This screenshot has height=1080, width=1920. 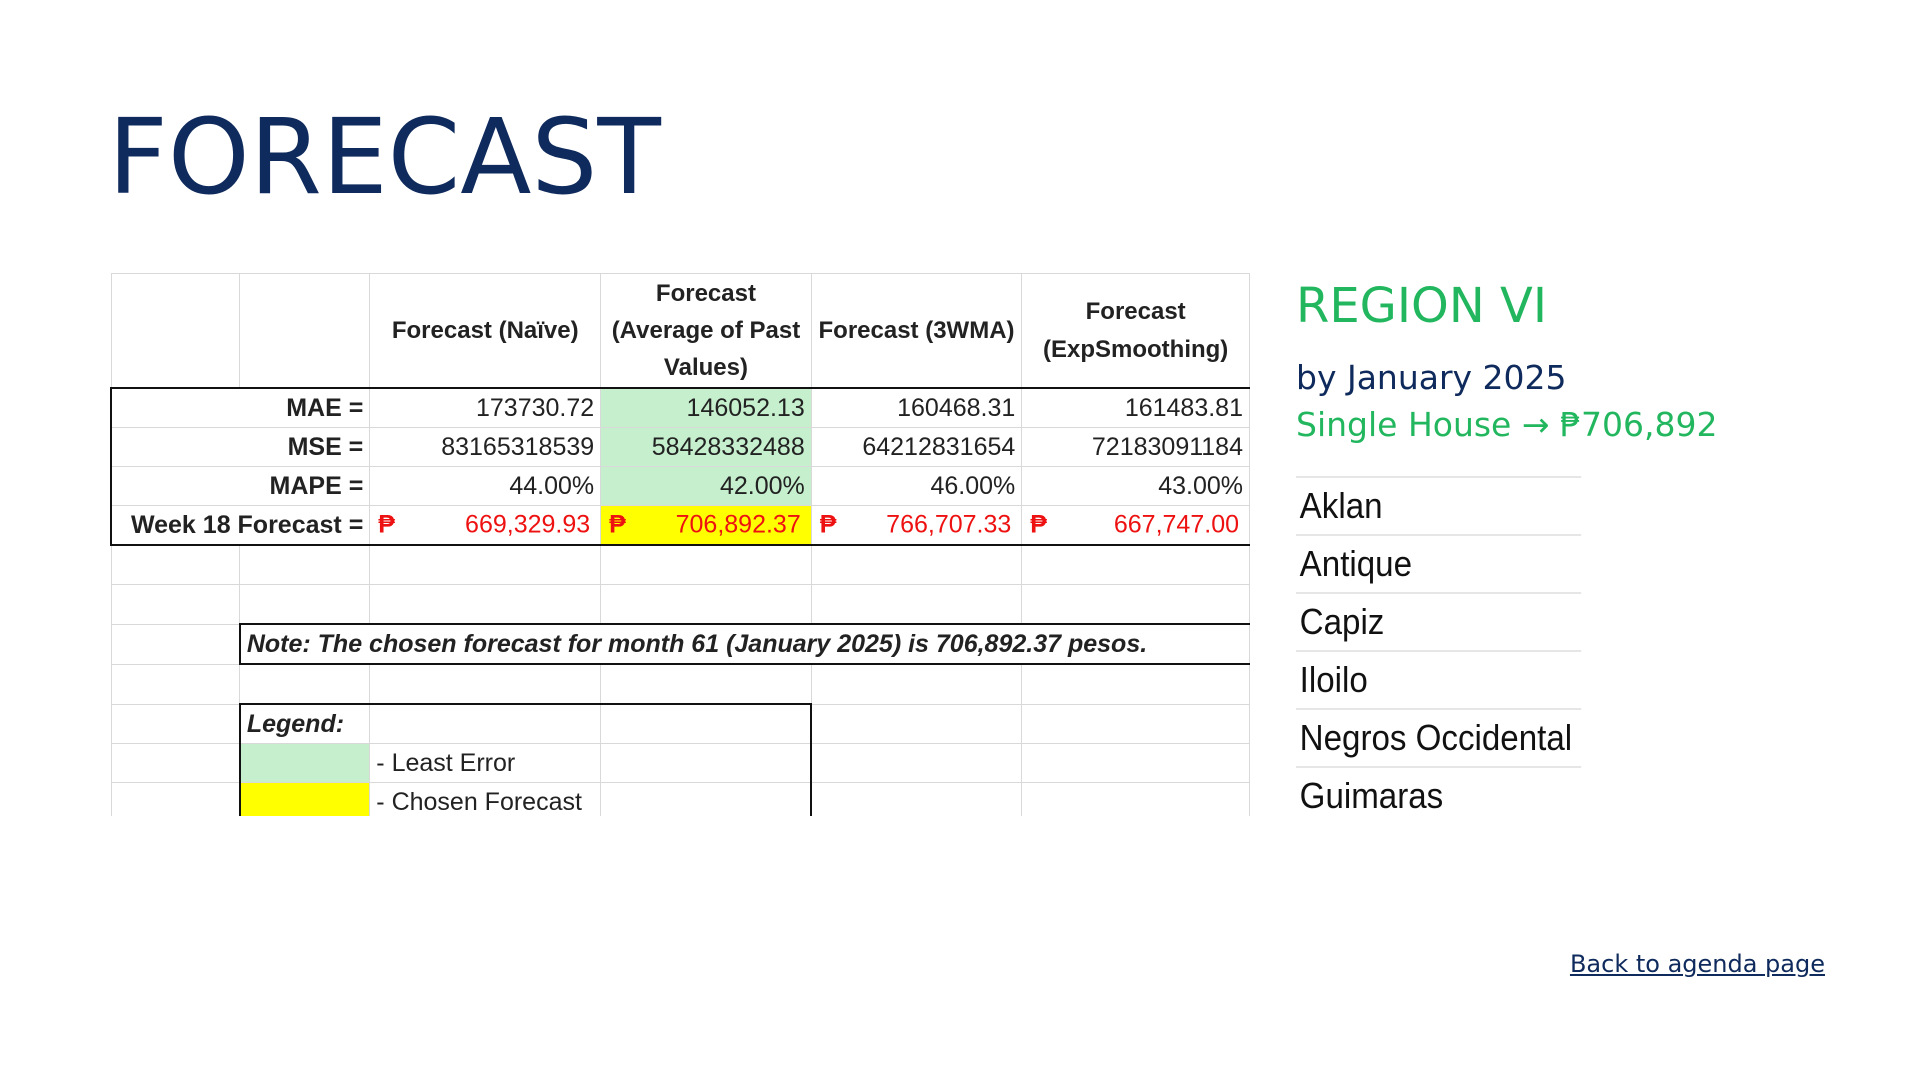 I want to click on mse-naive: 83165318539, so click(x=485, y=447).